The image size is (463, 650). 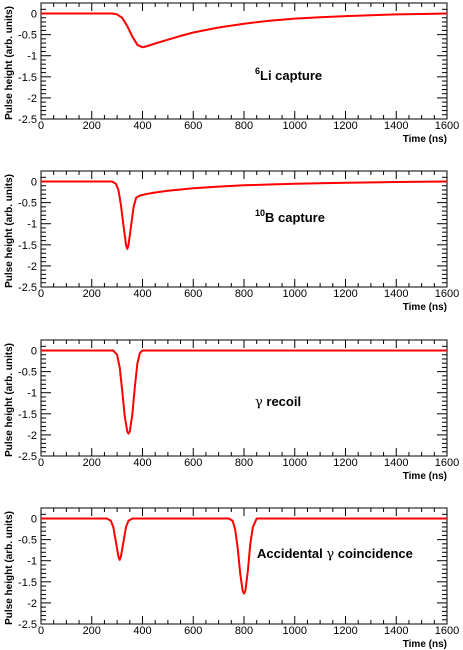 I want to click on annotation-superscript: 10, so click(x=260, y=213).